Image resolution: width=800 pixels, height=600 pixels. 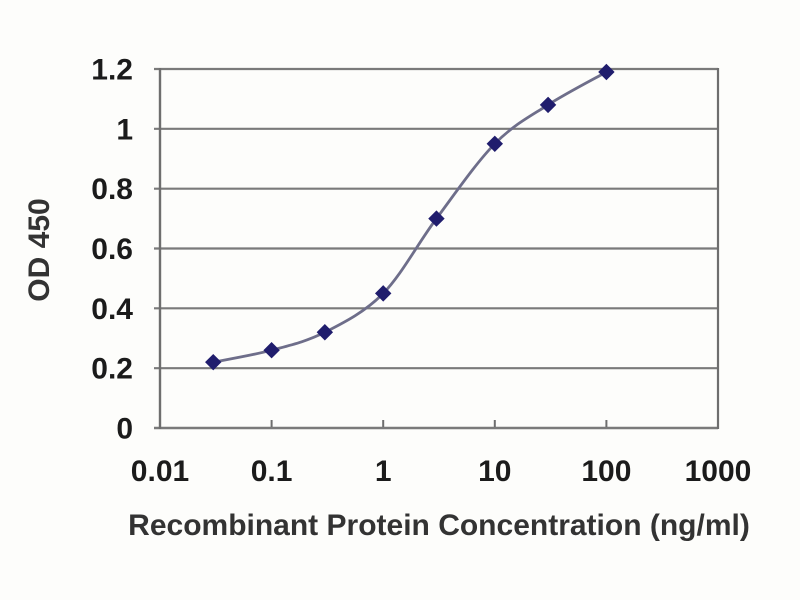 I want to click on x-tick-label: 0.01, so click(x=160, y=471).